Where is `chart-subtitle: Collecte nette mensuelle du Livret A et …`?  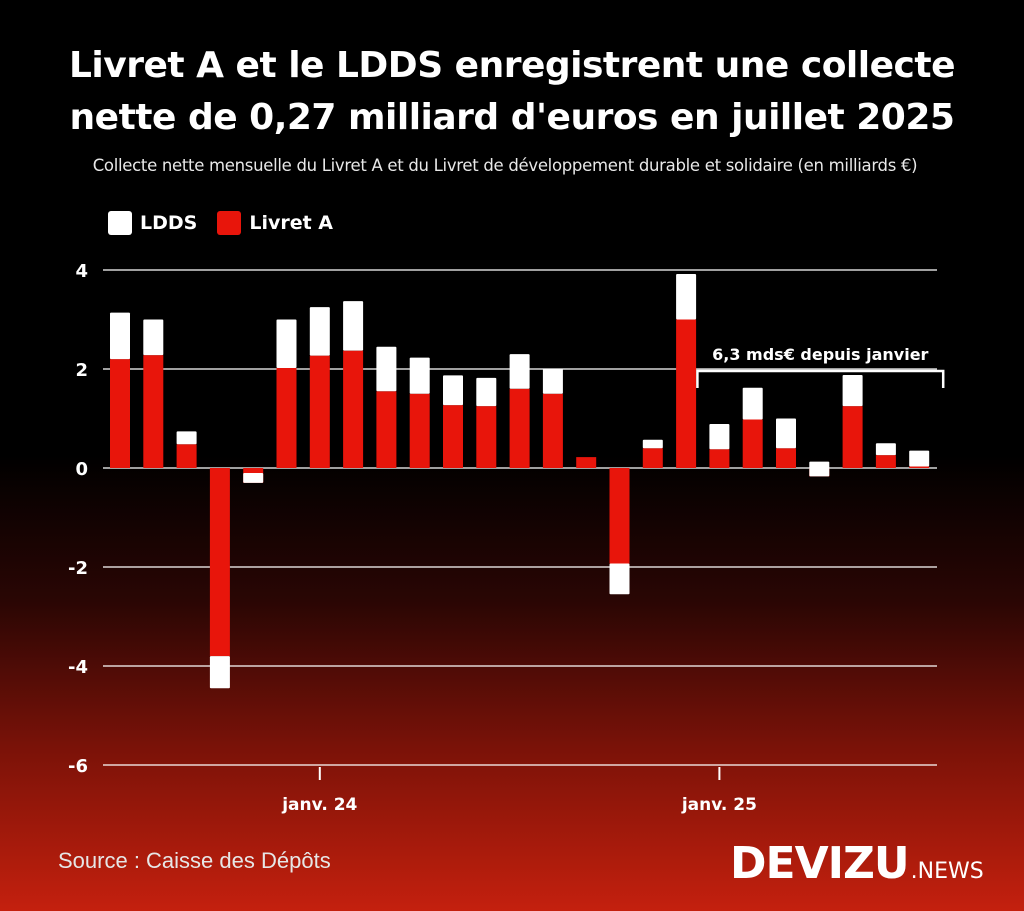
chart-subtitle: Collecte nette mensuelle du Livret A et … is located at coordinates (505, 165).